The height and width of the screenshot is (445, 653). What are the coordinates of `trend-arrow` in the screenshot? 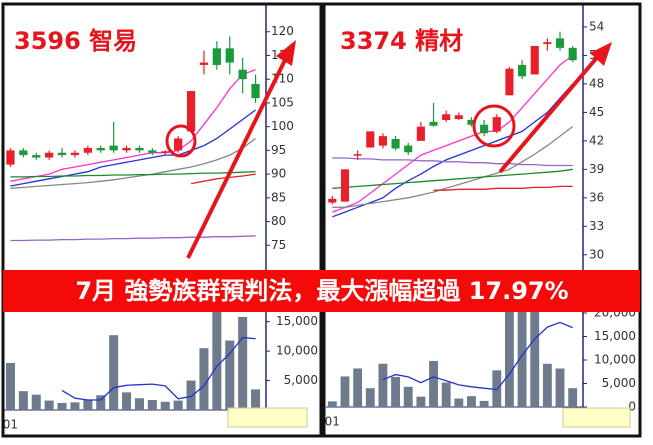 It's located at (550, 113).